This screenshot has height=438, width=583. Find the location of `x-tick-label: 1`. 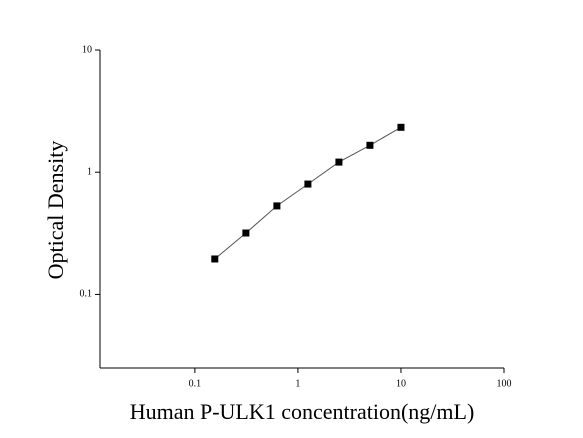

x-tick-label: 1 is located at coordinates (297, 383).